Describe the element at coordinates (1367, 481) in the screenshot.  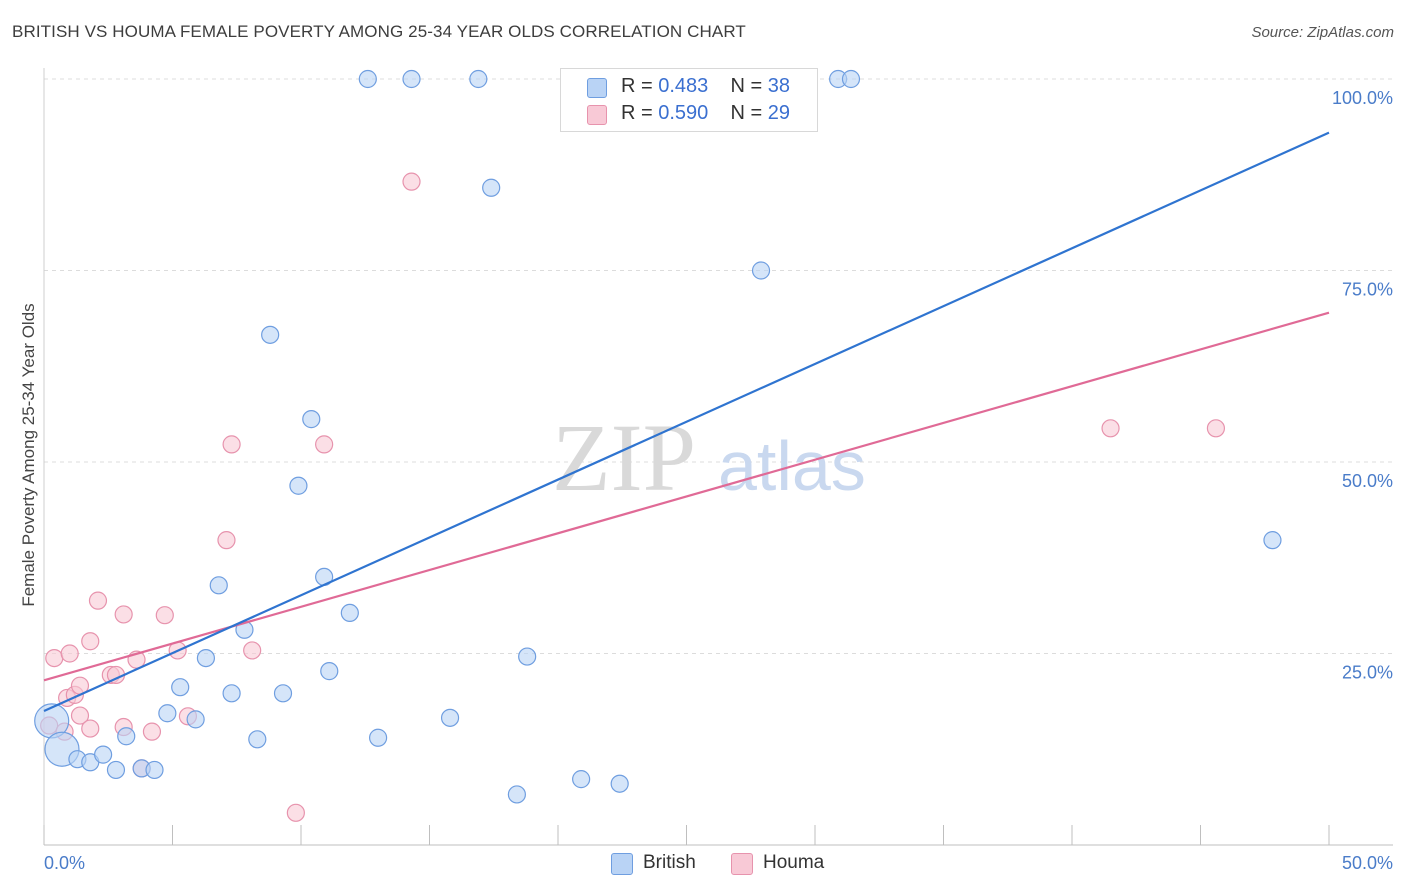
I see `y-tick-label: 50.0%` at that location.